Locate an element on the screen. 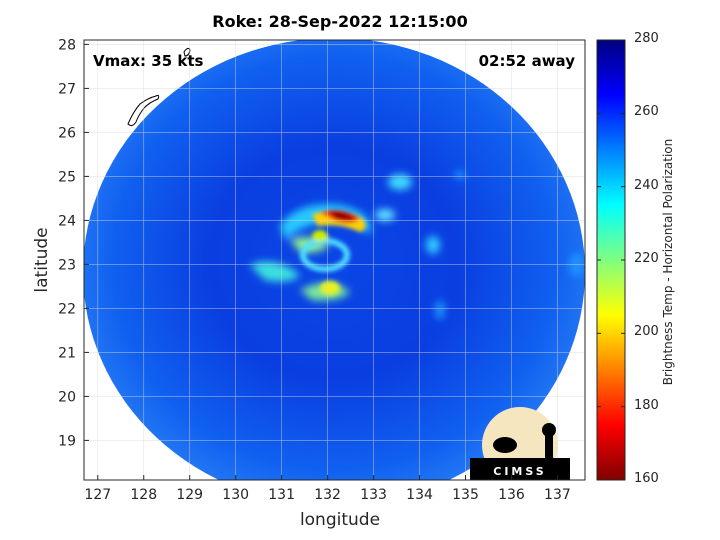 This screenshot has width=720, height=540. colorbar-tick-label: 160 is located at coordinates (646, 478).